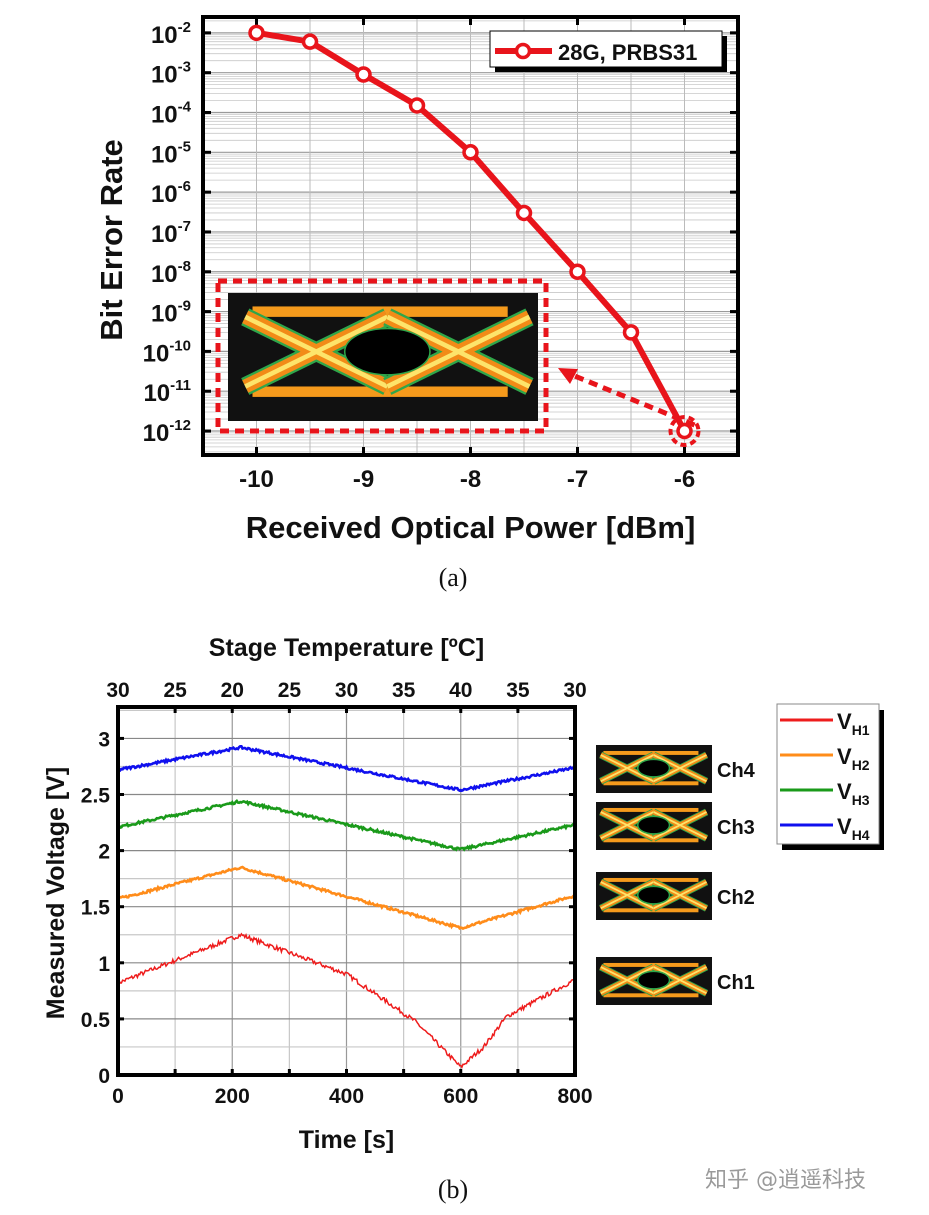  I want to click on legend-label: VH1, so click(853, 723).